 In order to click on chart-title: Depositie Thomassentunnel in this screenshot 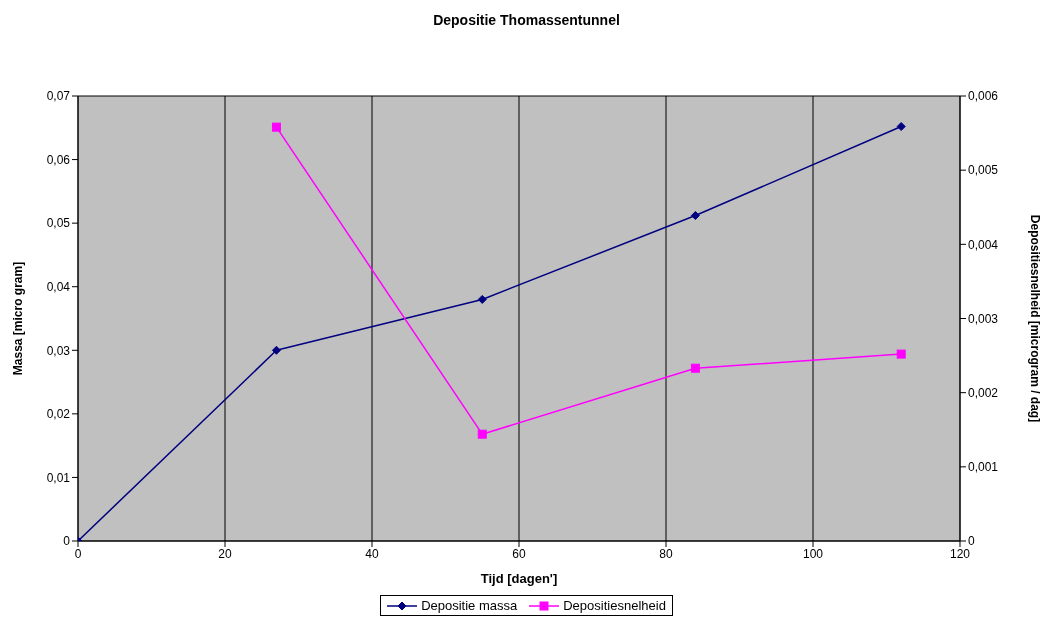, I will do `click(526, 20)`.